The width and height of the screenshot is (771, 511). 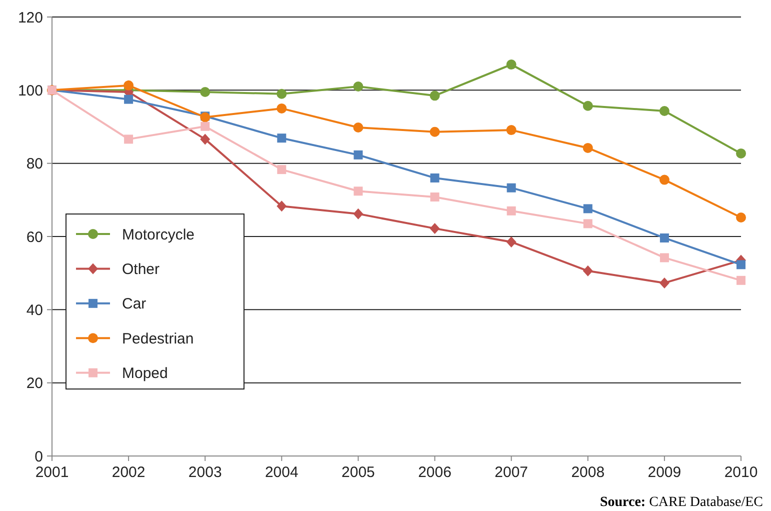 What do you see at coordinates (588, 472) in the screenshot?
I see `x-tick-label: 2008` at bounding box center [588, 472].